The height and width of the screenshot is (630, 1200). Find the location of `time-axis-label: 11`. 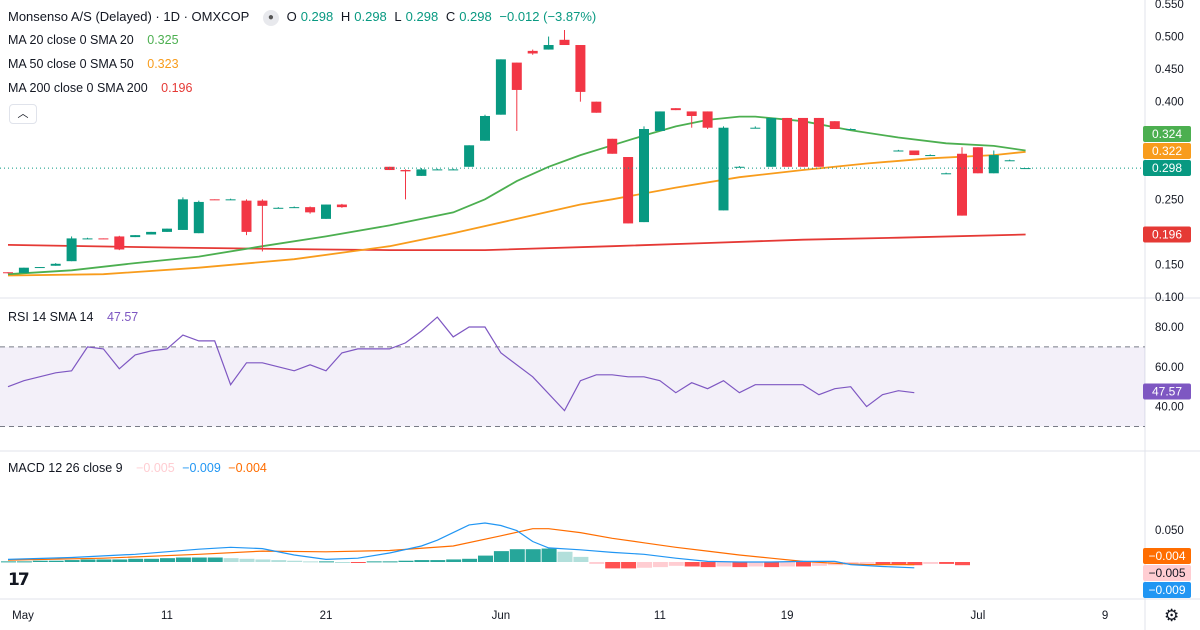

time-axis-label: 11 is located at coordinates (167, 616).